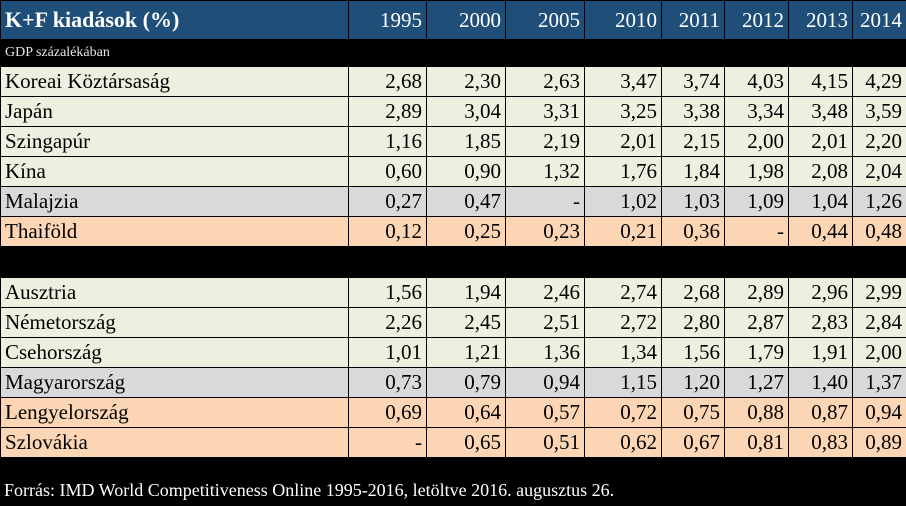 This screenshot has width=906, height=506. I want to click on value-cell: 0,27, so click(387, 201).